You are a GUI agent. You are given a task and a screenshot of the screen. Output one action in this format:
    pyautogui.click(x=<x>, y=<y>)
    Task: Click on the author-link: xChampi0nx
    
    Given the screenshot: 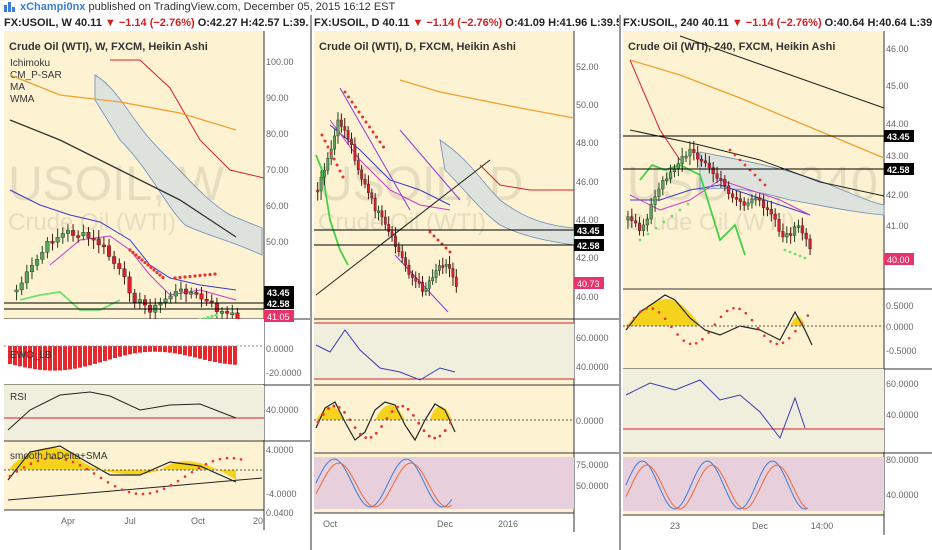 What is the action you would take?
    pyautogui.click(x=53, y=7)
    